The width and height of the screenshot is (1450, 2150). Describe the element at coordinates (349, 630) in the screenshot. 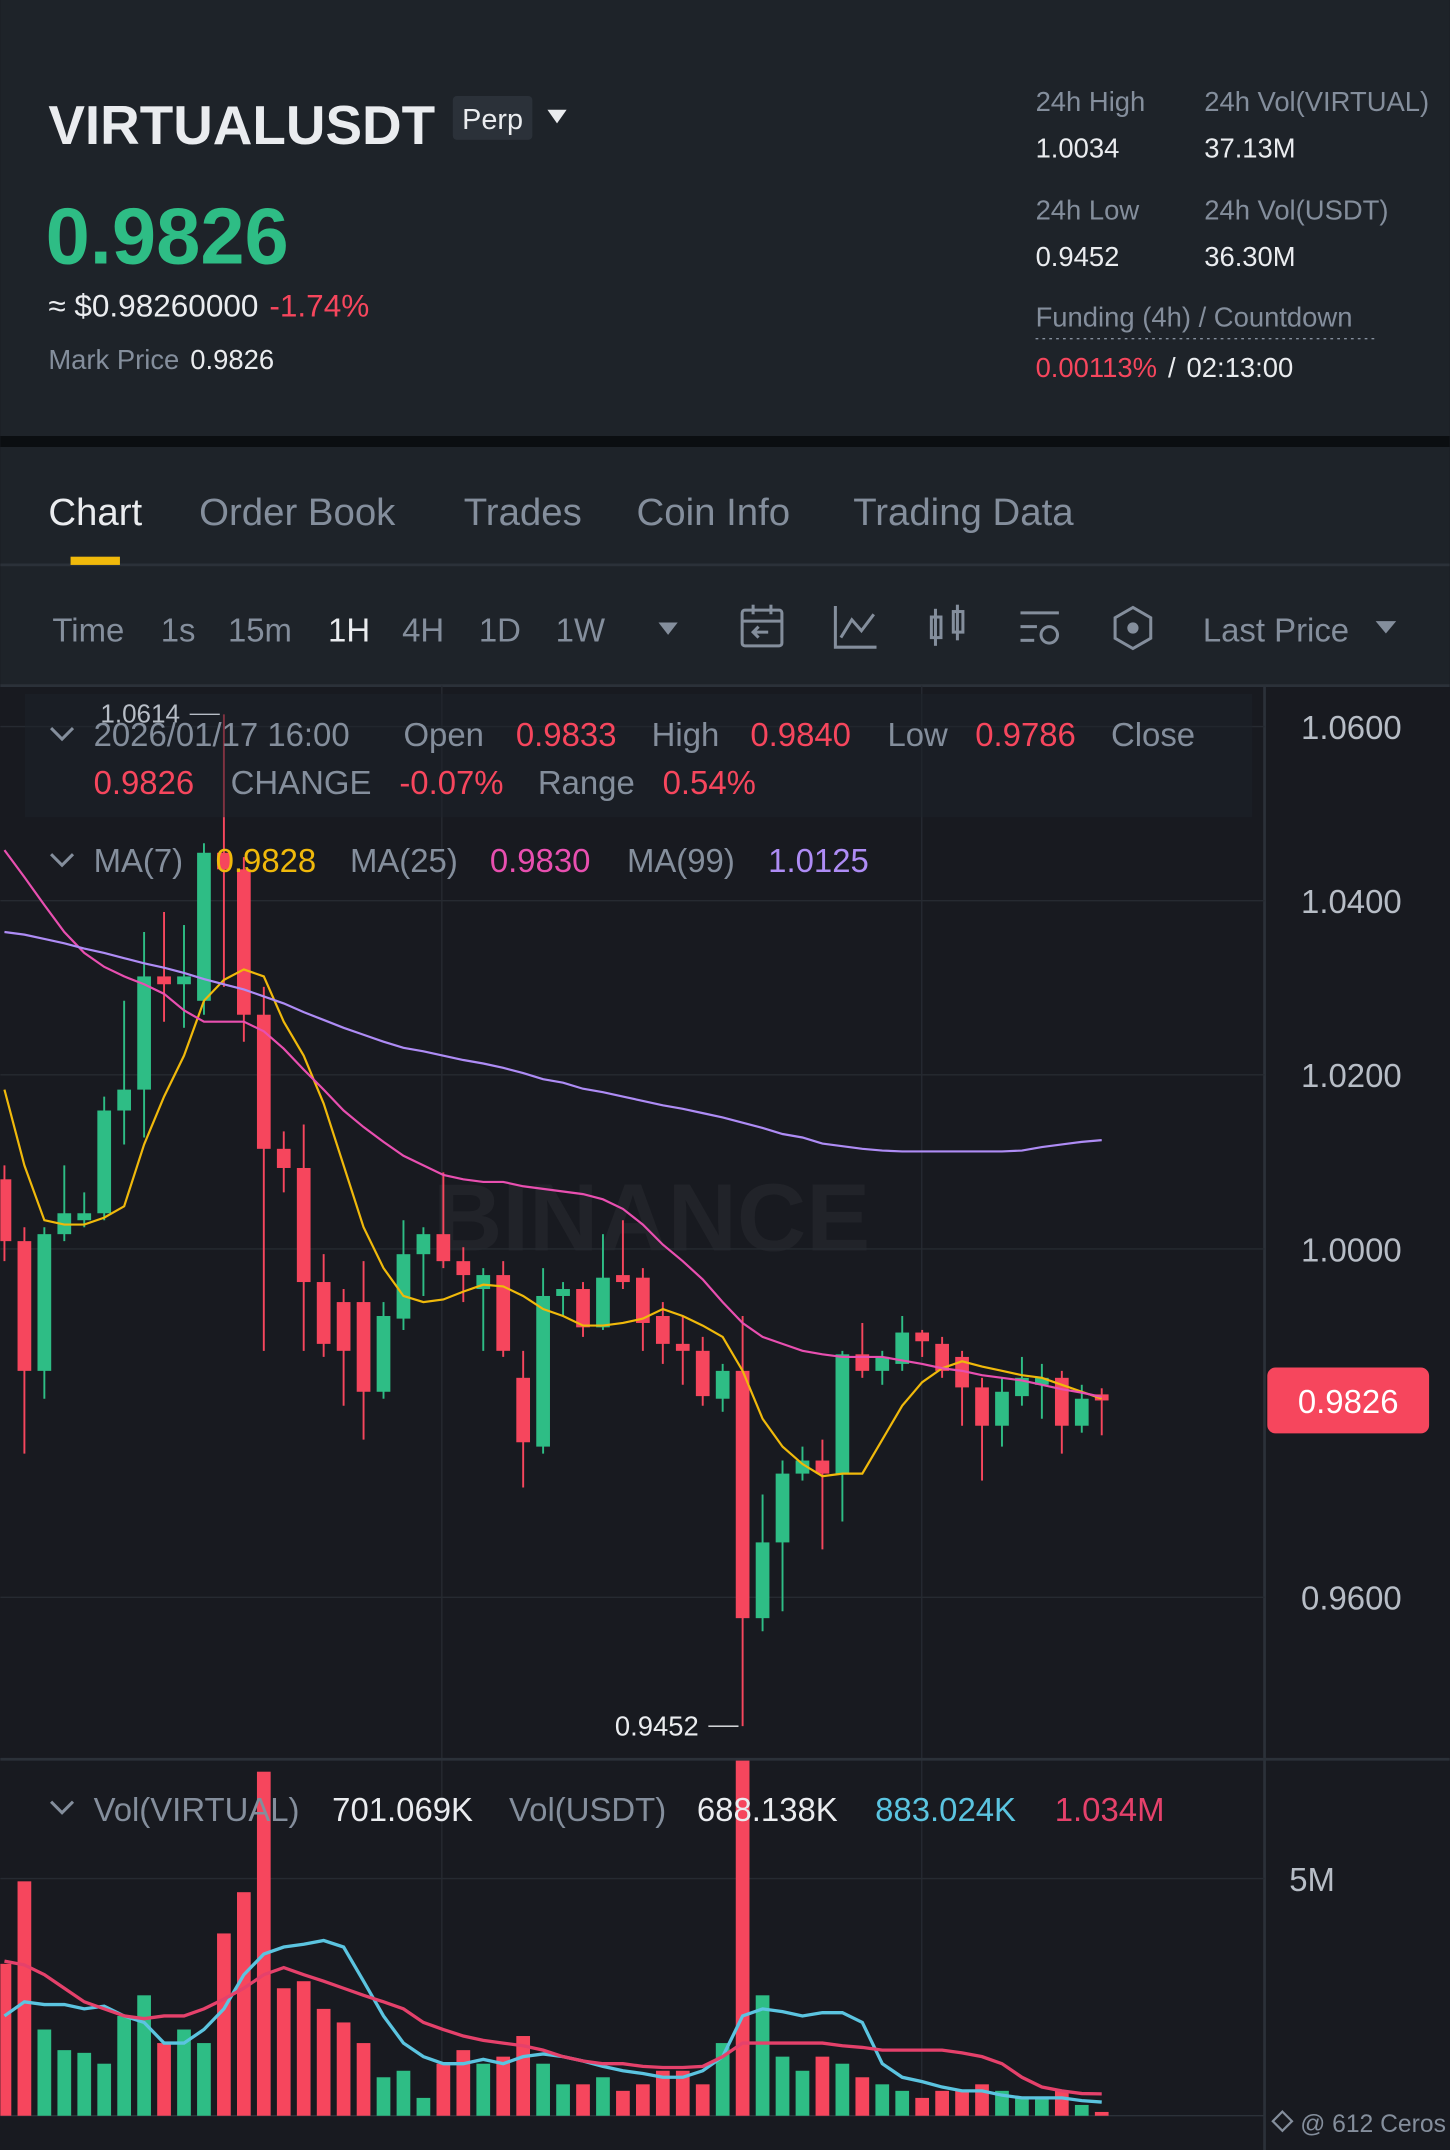

I see `interval: 1H` at that location.